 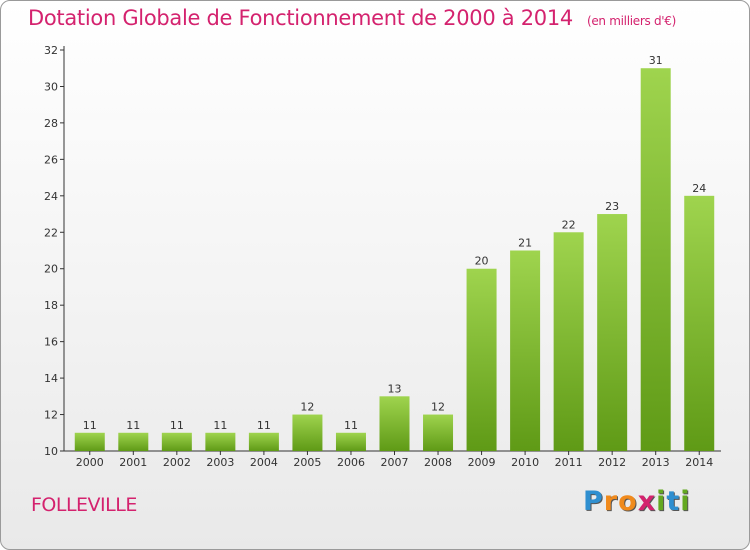 What do you see at coordinates (51, 232) in the screenshot?
I see `y-tick-label: 22` at bounding box center [51, 232].